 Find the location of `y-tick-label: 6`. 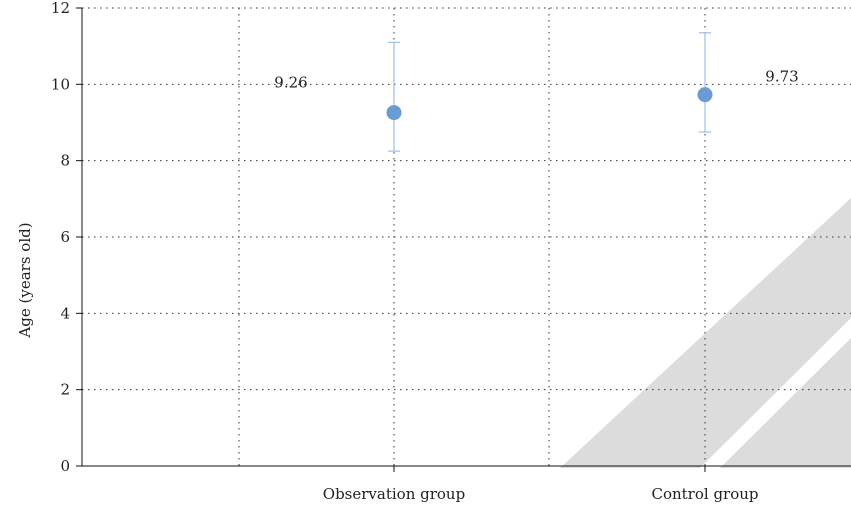

y-tick-label: 6 is located at coordinates (65, 237).